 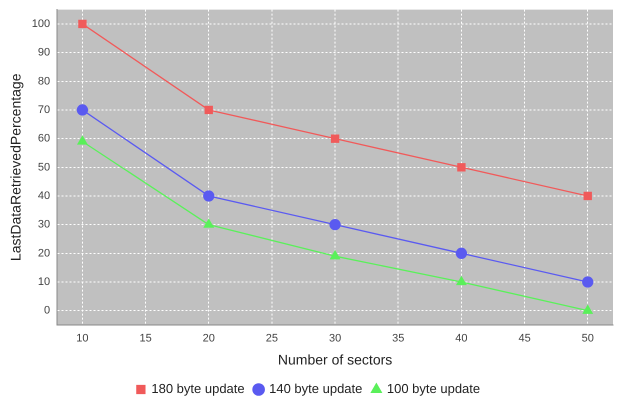 I want to click on y-tick-label: 60, so click(x=44, y=138).